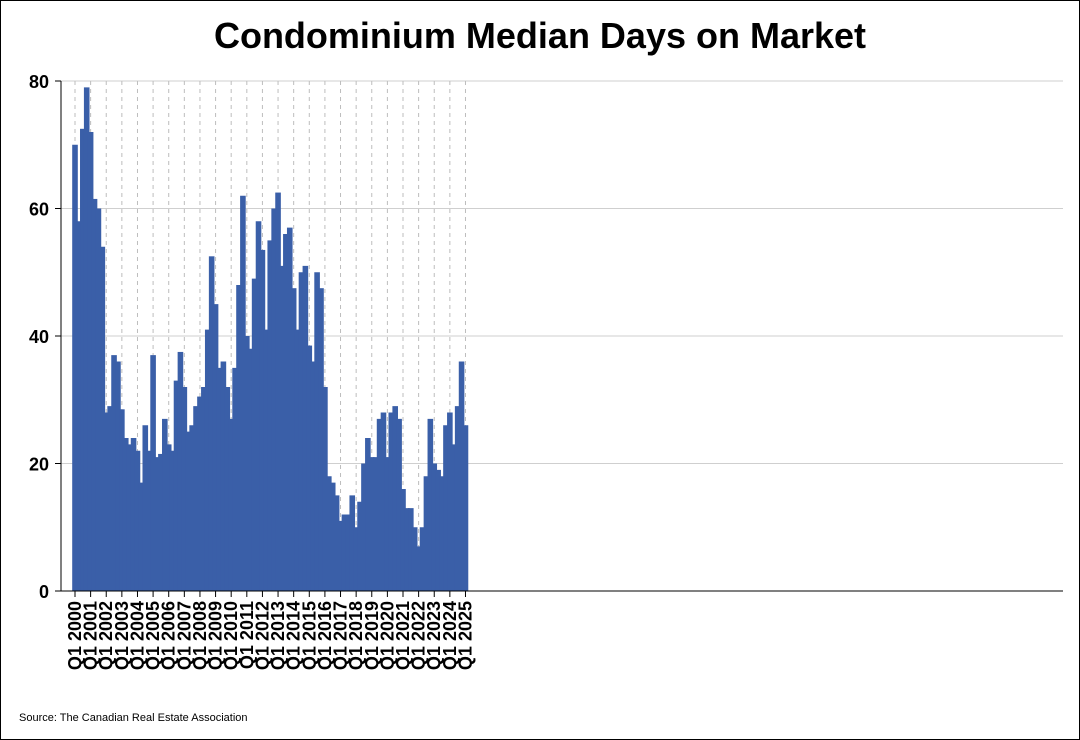 The height and width of the screenshot is (740, 1080). I want to click on x-tick-label: Q1 2003, so click(122, 635).